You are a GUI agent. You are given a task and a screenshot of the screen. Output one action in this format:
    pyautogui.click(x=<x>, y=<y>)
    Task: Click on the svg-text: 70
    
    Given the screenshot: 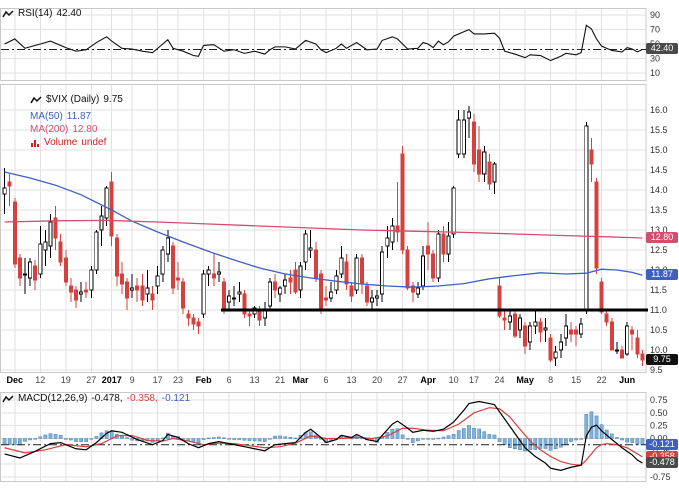 What is the action you would take?
    pyautogui.click(x=655, y=30)
    